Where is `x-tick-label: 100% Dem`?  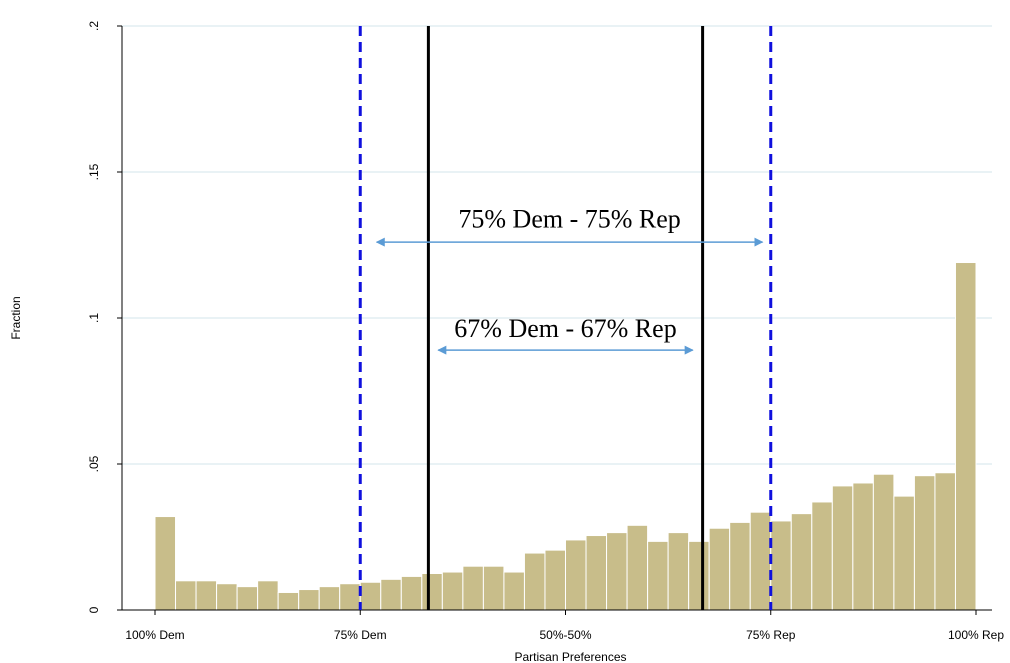 x-tick-label: 100% Dem is located at coordinates (154, 635).